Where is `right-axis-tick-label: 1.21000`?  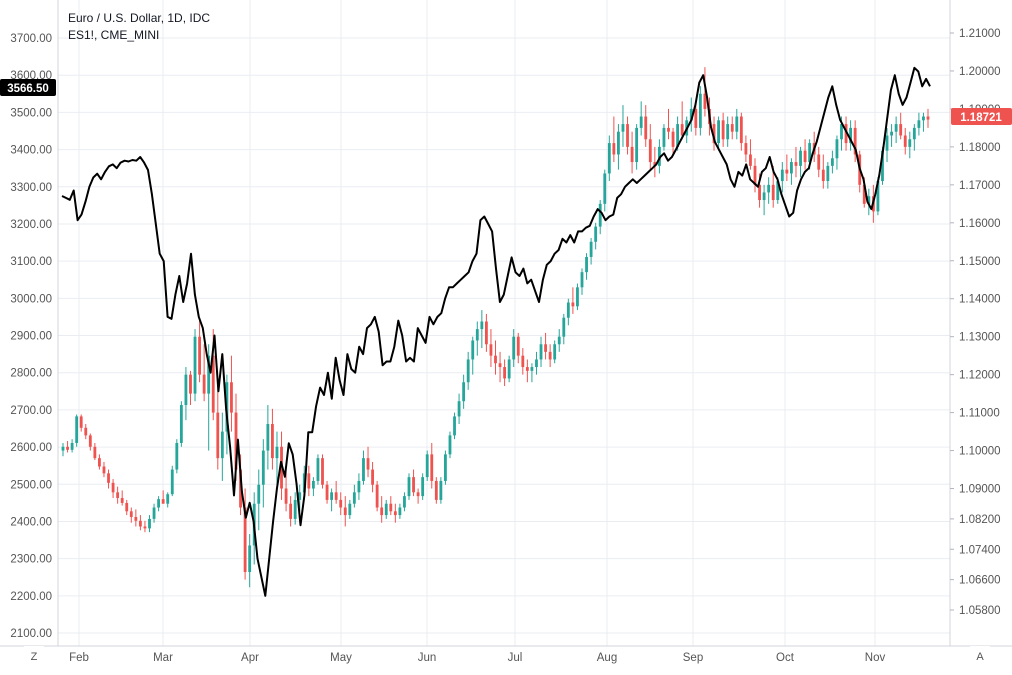 right-axis-tick-label: 1.21000 is located at coordinates (980, 34).